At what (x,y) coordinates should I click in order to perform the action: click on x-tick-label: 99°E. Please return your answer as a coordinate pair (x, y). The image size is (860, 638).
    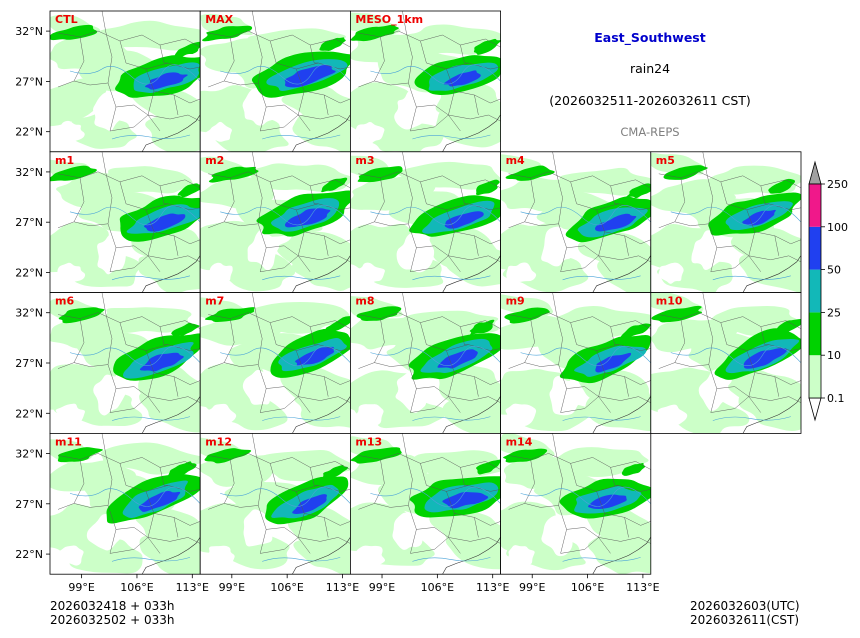
    Looking at the image, I should click on (382, 587).